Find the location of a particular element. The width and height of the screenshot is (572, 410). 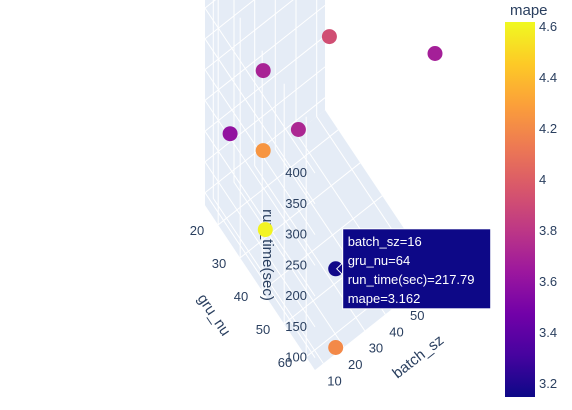

y-tick-label: 50 is located at coordinates (263, 329).